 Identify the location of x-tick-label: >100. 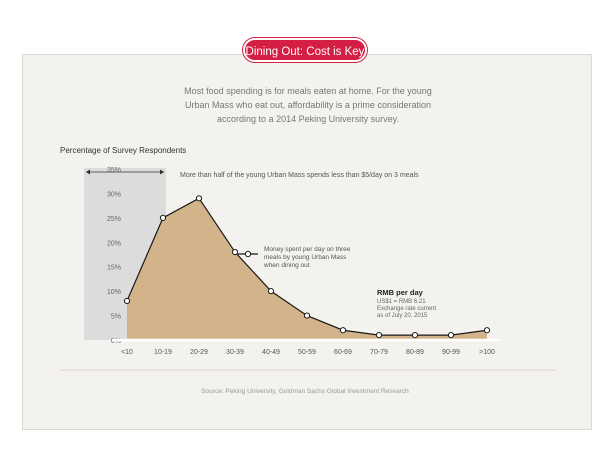
(487, 352).